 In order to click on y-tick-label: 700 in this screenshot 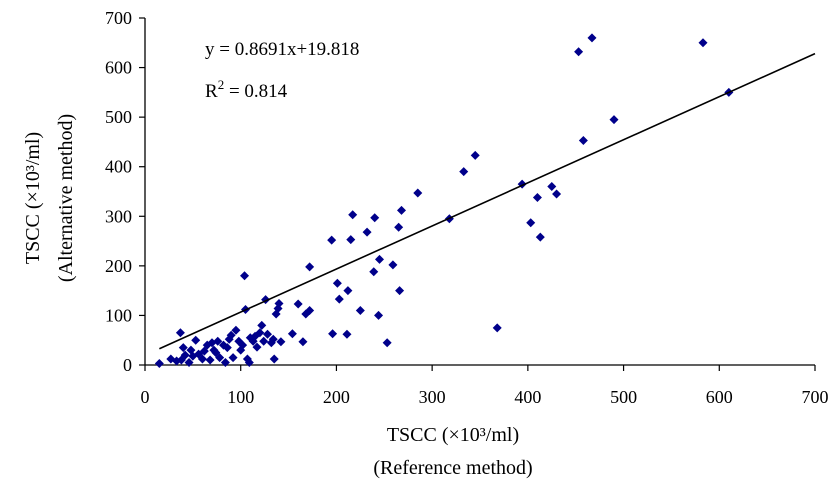, I will do `click(118, 18)`.